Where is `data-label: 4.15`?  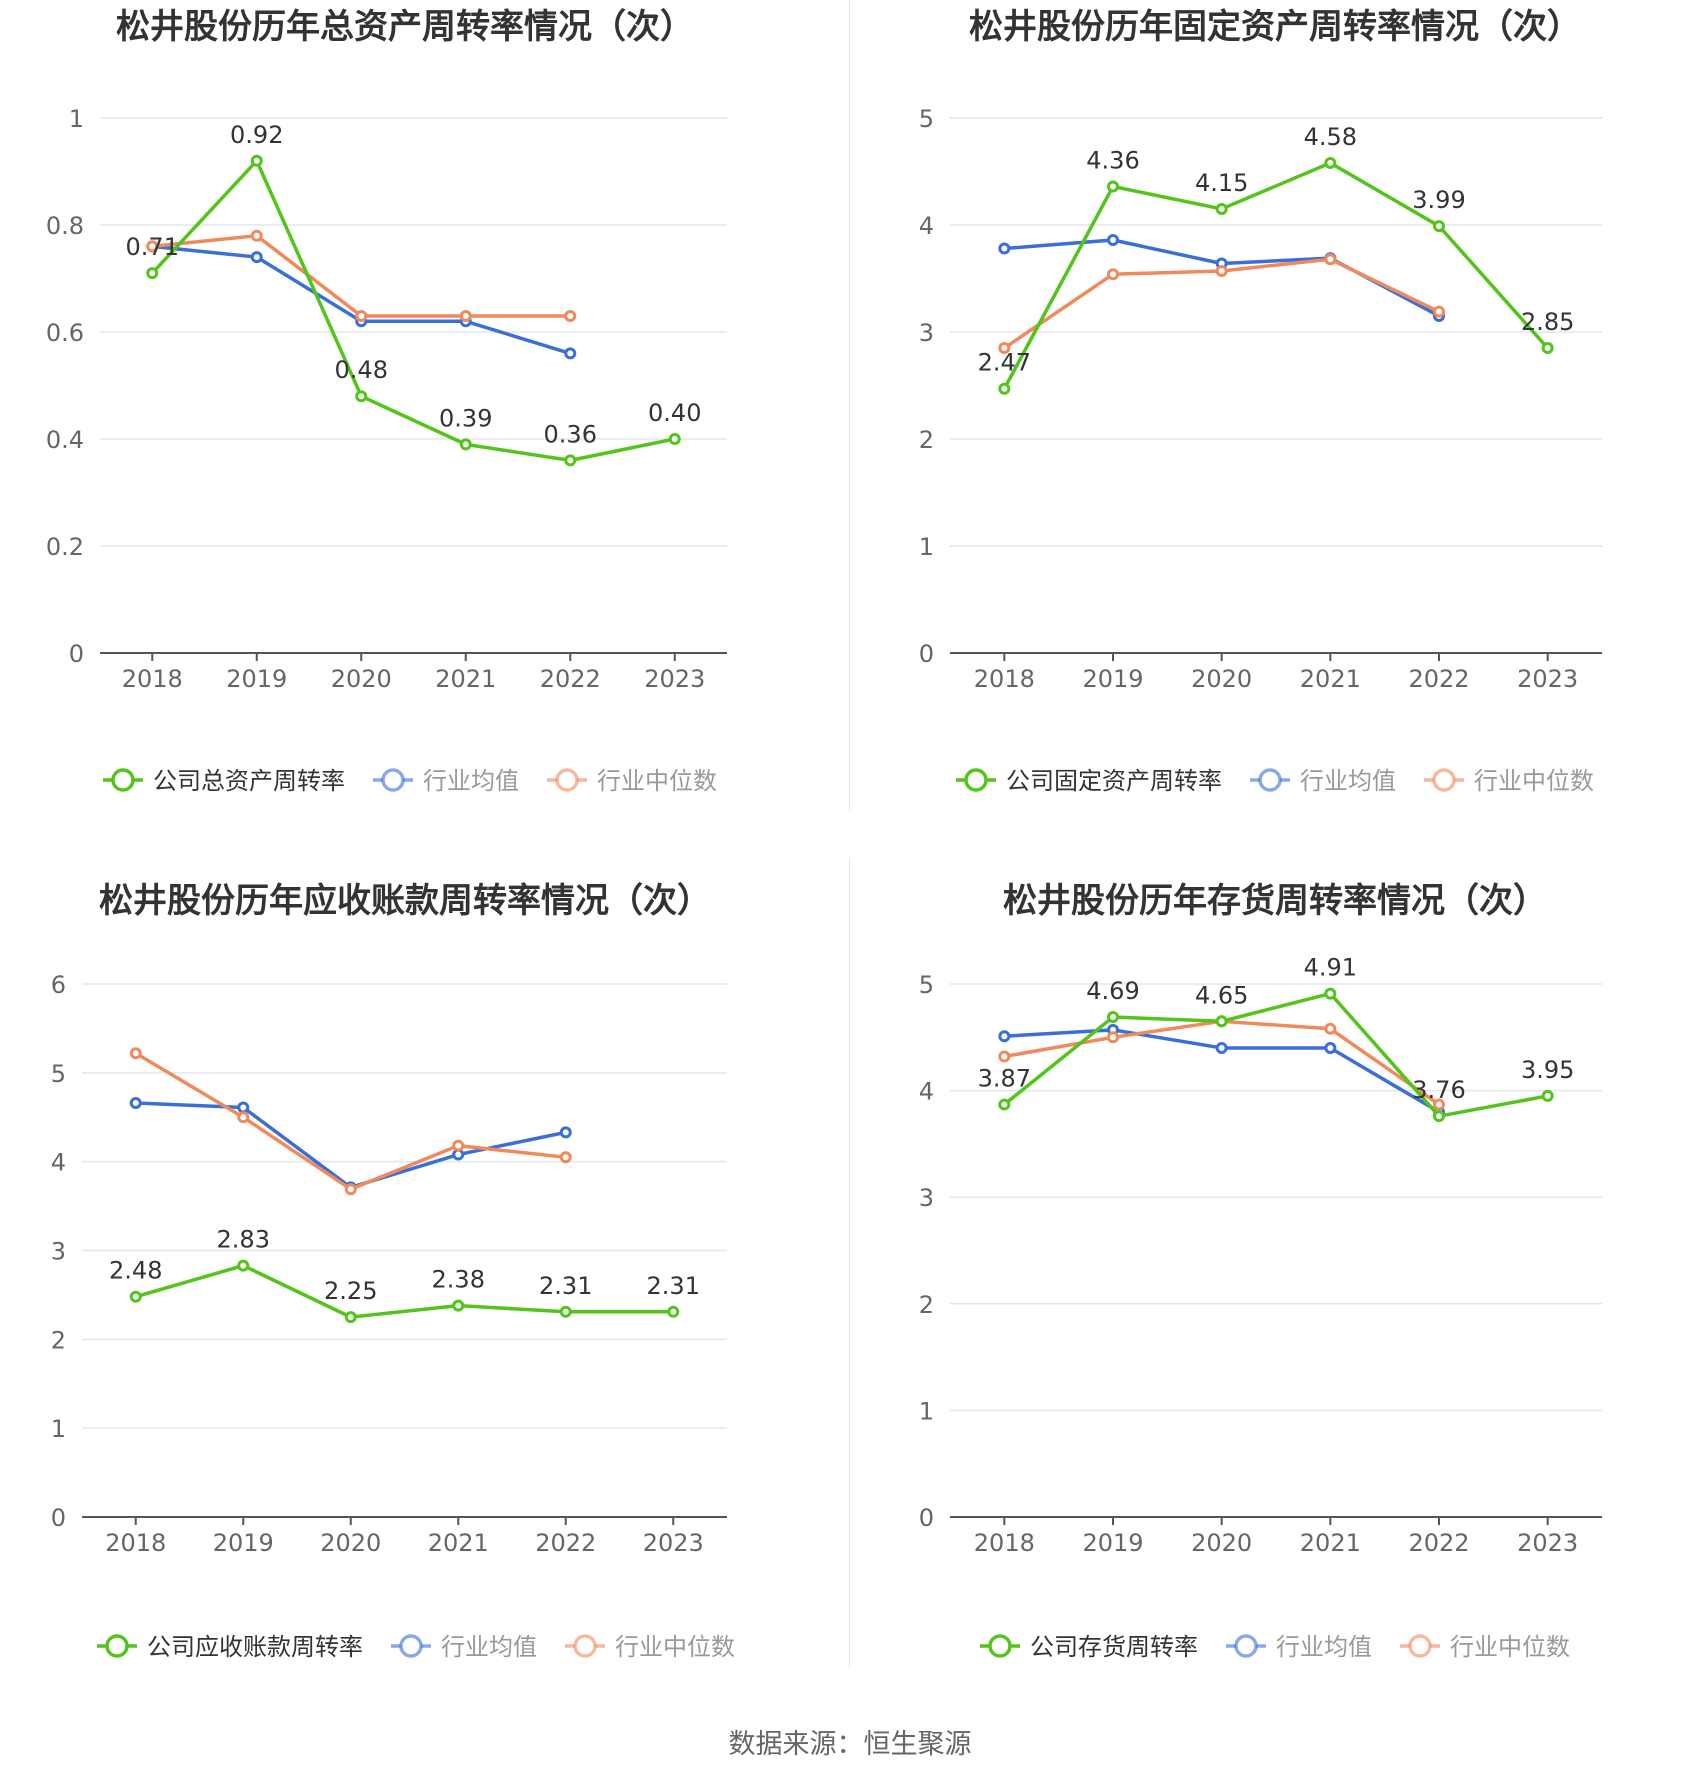
data-label: 4.15 is located at coordinates (1221, 183).